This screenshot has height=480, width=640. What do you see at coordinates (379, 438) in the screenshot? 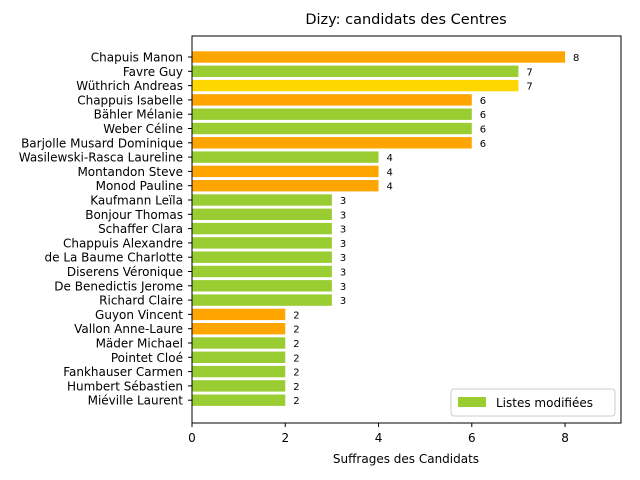
I see `x-tick-label: 4` at bounding box center [379, 438].